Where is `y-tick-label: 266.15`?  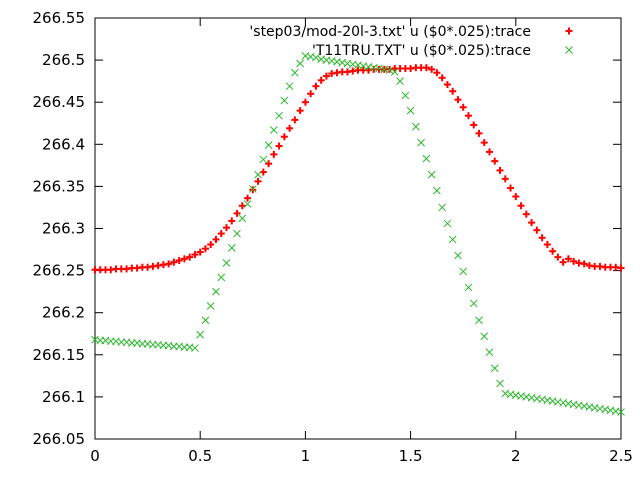 y-tick-label: 266.15 is located at coordinates (59, 355).